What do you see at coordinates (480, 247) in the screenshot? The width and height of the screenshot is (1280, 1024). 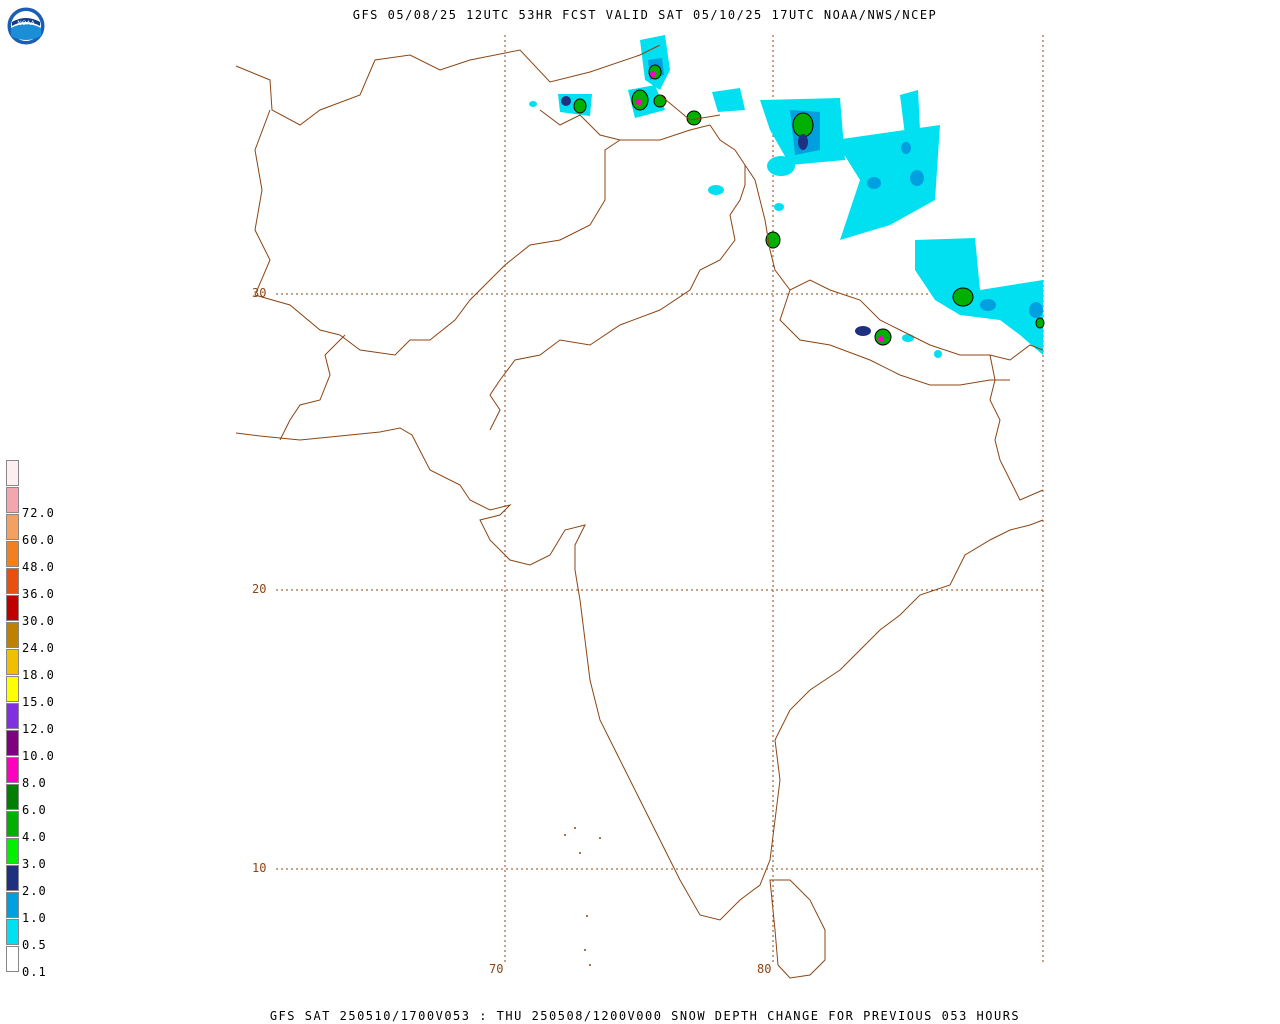 I see `pakistan-border` at bounding box center [480, 247].